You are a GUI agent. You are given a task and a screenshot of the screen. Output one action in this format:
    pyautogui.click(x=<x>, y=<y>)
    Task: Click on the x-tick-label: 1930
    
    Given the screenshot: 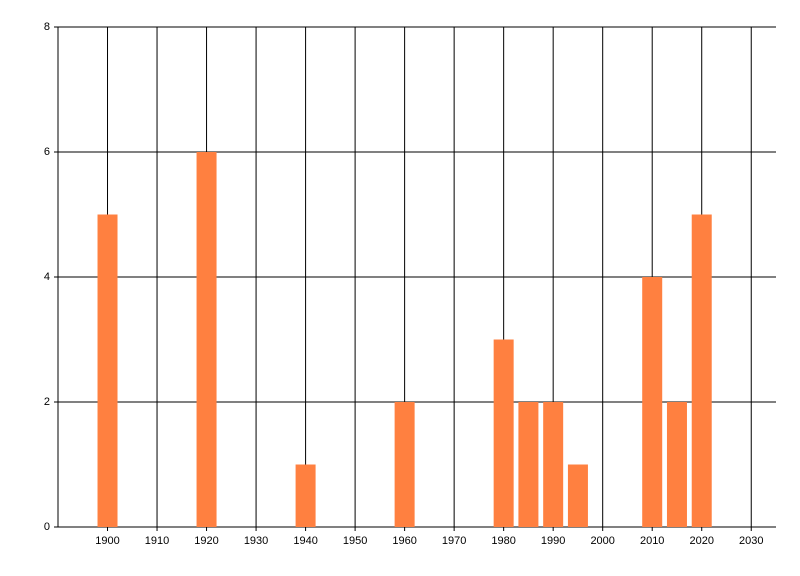 What is the action you would take?
    pyautogui.click(x=256, y=541)
    